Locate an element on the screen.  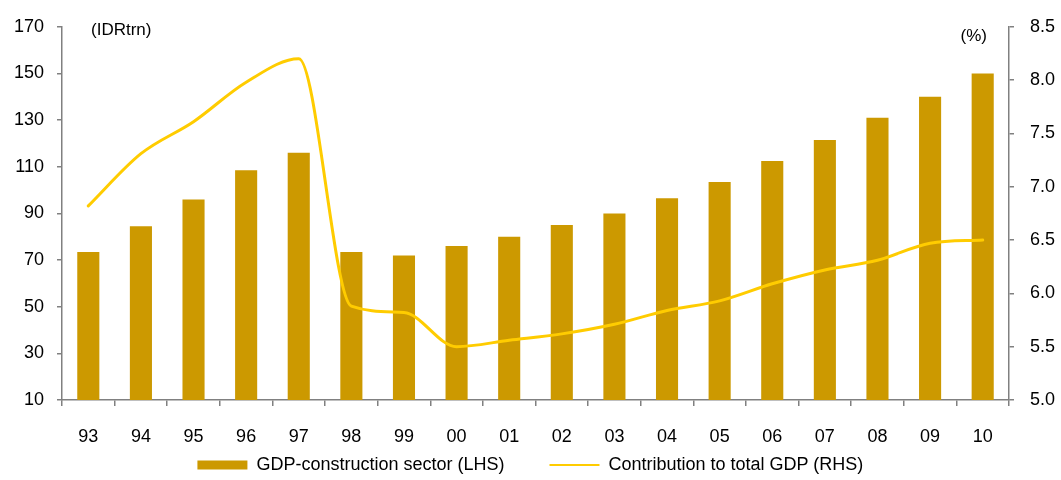
x-tick-label: 04 is located at coordinates (667, 435).